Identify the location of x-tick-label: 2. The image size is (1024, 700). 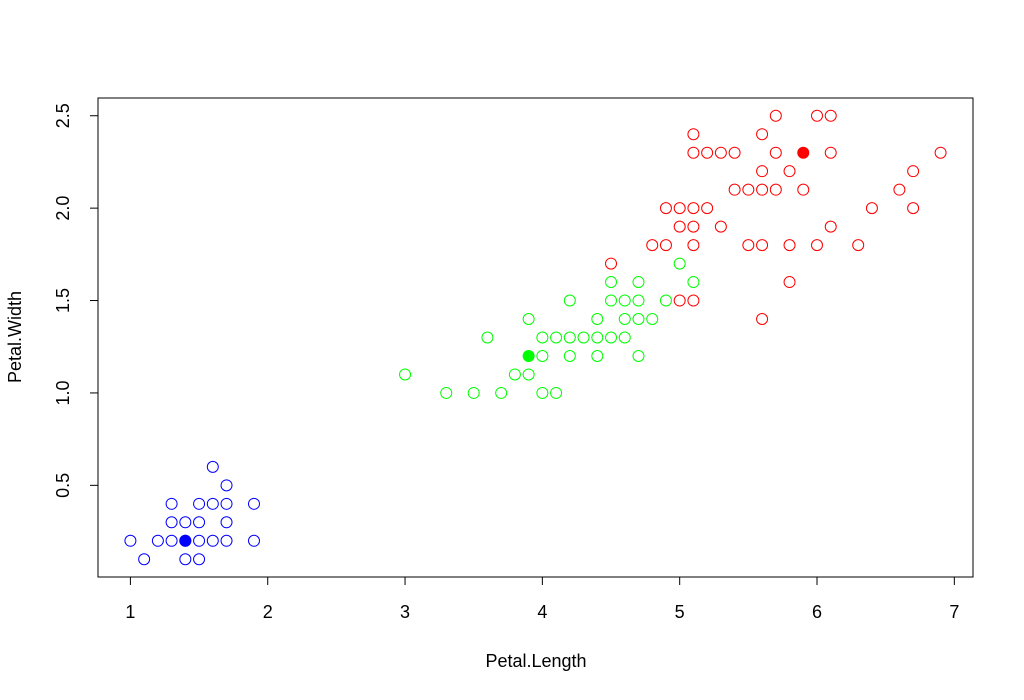
(268, 612).